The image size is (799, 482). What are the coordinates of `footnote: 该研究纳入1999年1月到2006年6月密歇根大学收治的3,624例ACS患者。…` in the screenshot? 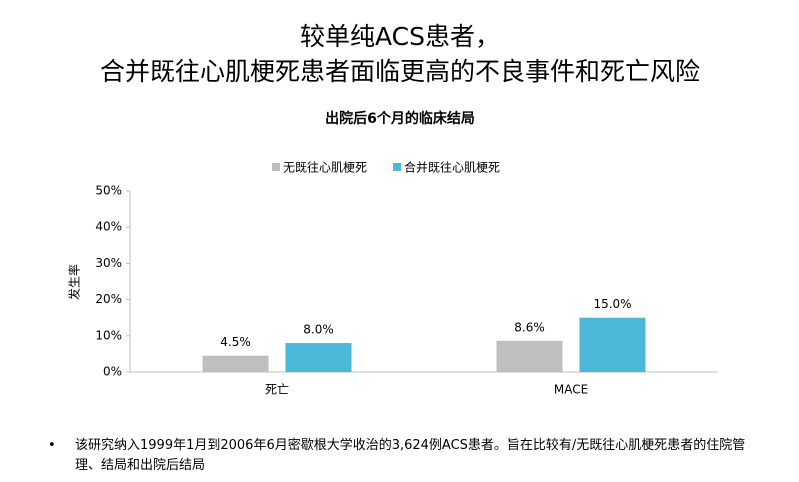 It's located at (410, 455).